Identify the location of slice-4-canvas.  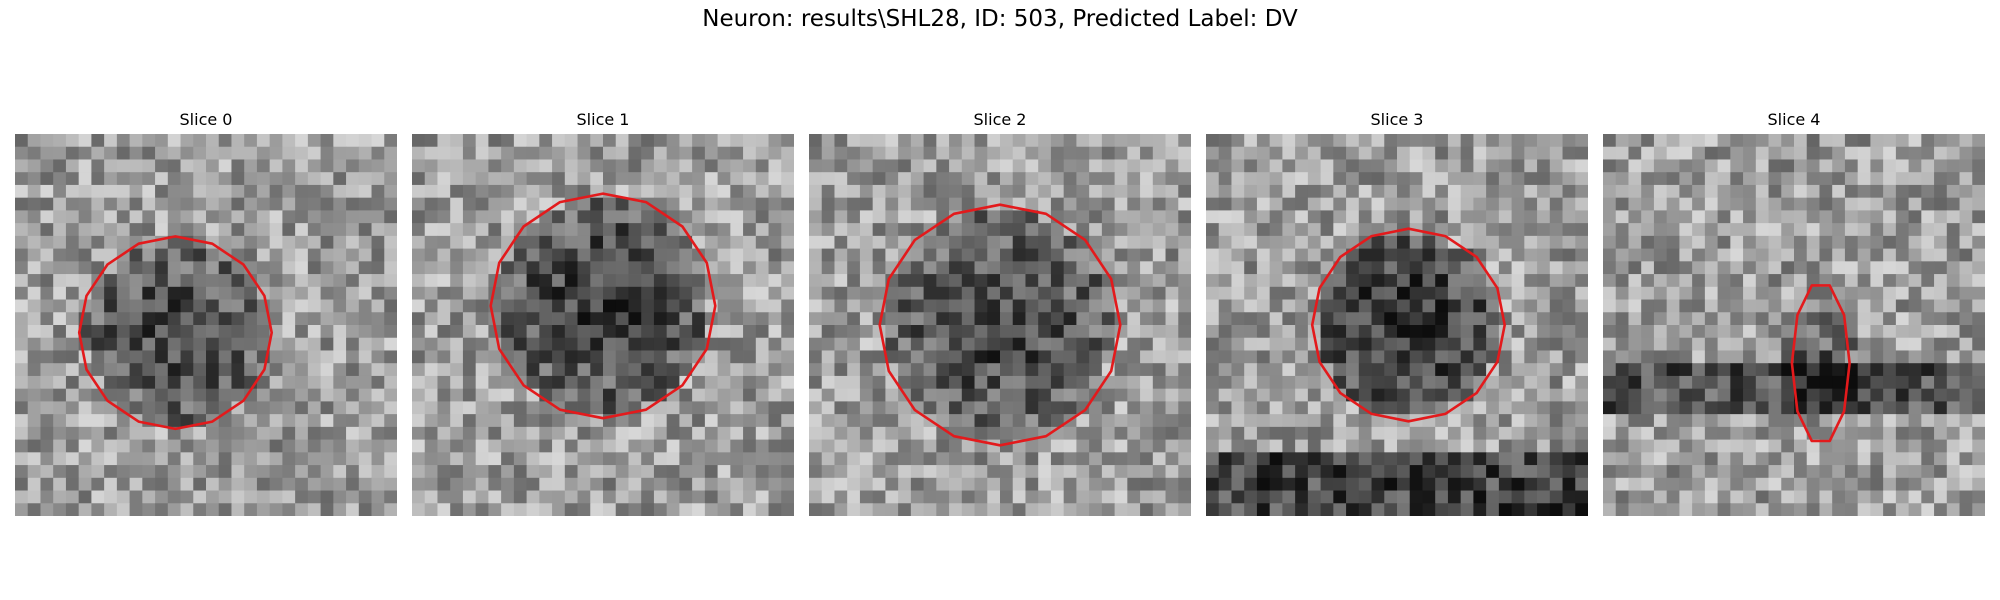
(1794, 325).